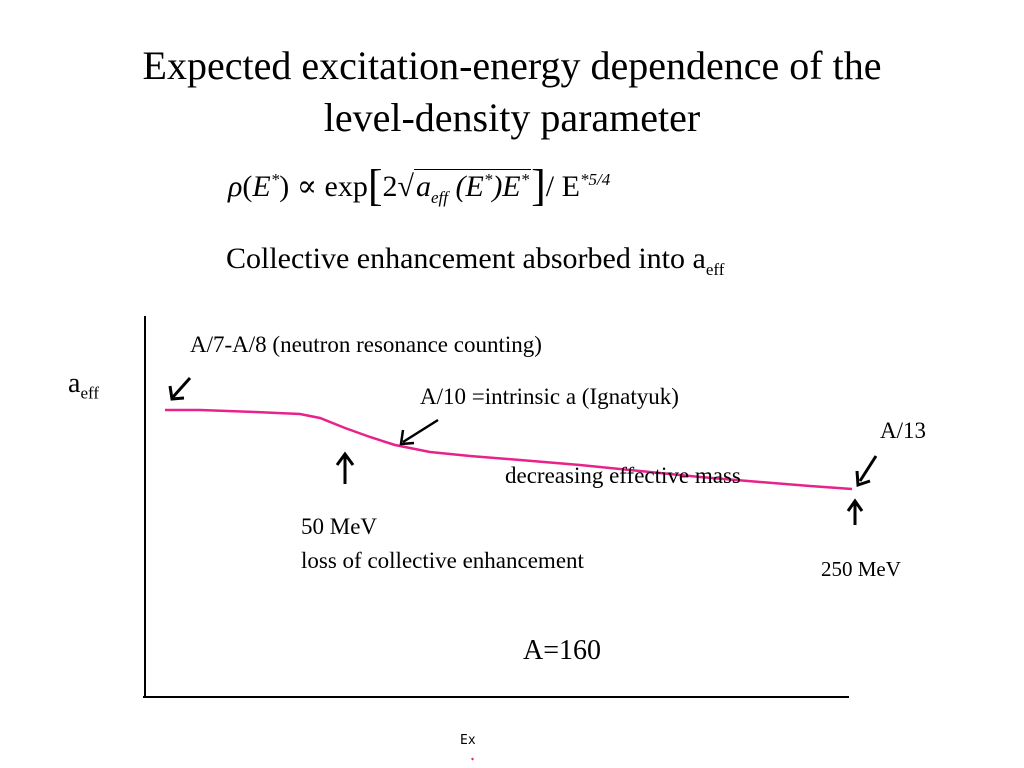 This screenshot has width=1024, height=768. Describe the element at coordinates (549, 396) in the screenshot. I see `annotation-intrinsic: A/10 =intrinsic a (Ignatyuk)` at that location.